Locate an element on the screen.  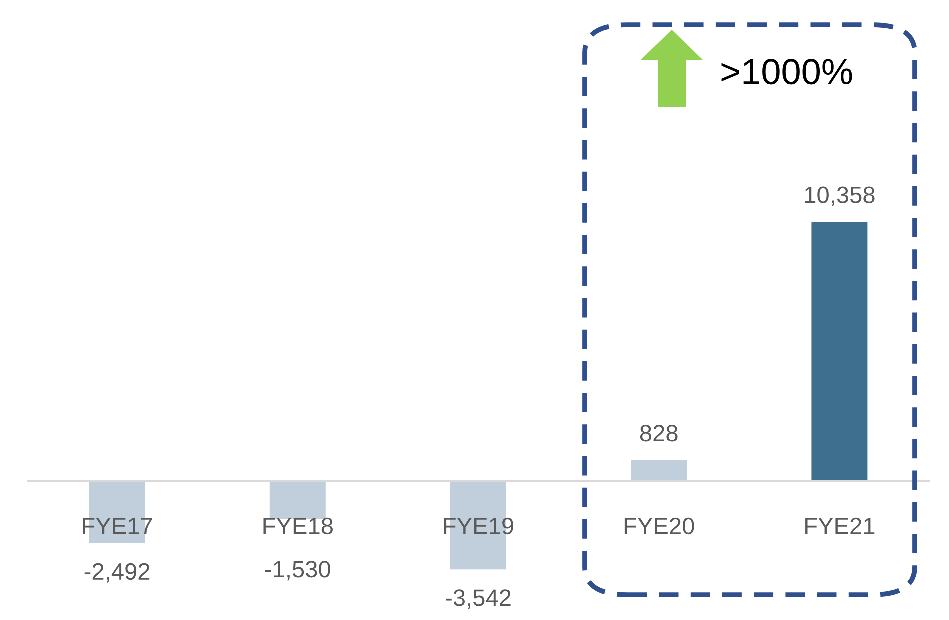
x-tick-label: FYE18 is located at coordinates (298, 526).